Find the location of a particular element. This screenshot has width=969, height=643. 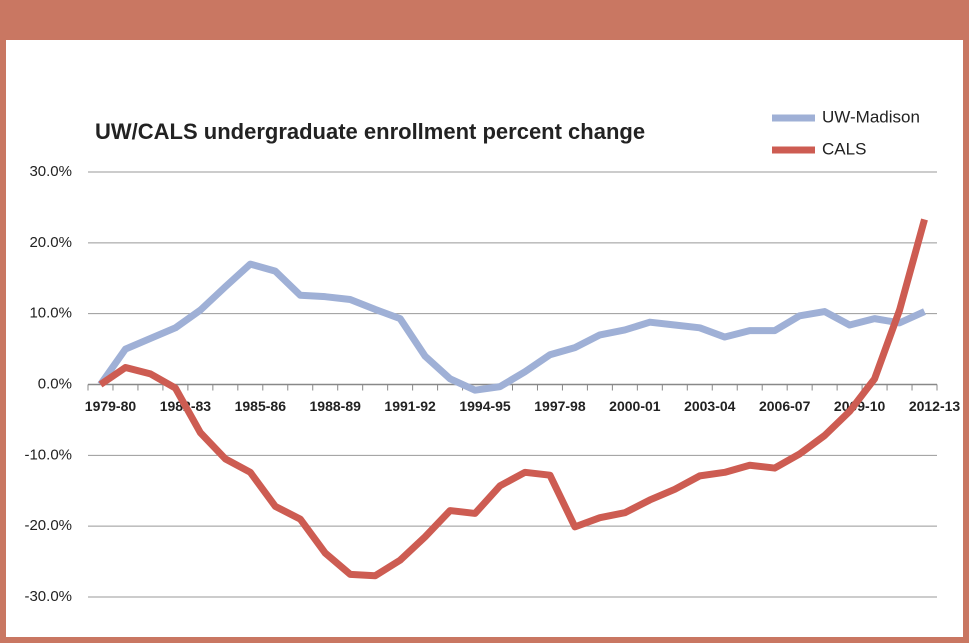

x-tick-label: 1991-92 is located at coordinates (410, 406).